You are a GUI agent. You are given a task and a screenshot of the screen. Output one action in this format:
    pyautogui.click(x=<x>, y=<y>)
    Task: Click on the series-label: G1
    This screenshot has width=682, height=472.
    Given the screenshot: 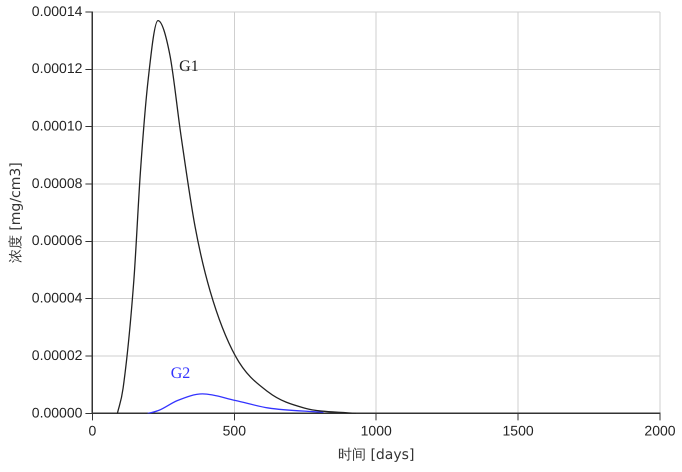 What is the action you would take?
    pyautogui.click(x=189, y=66)
    